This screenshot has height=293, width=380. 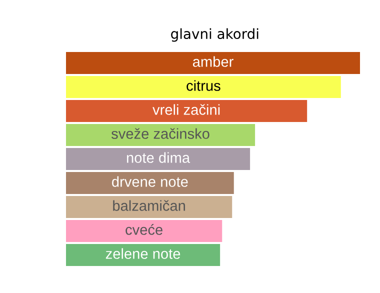 I want to click on chart-title: glavni akordi, so click(x=214, y=35).